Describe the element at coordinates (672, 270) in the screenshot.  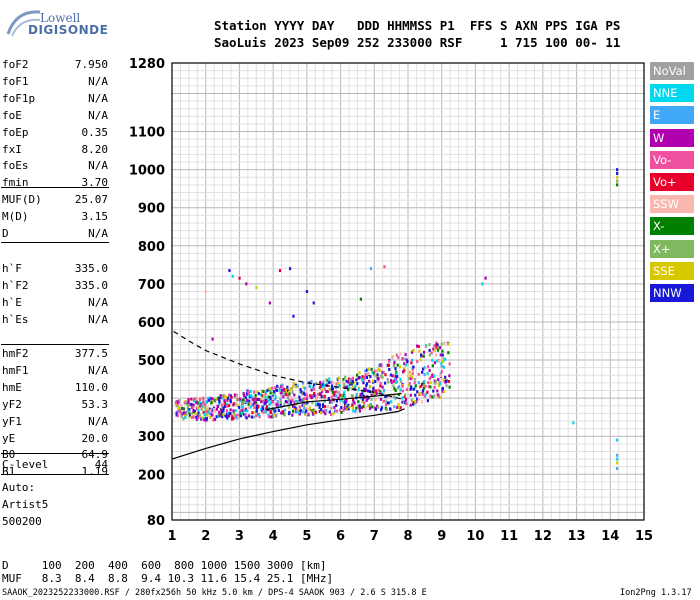
I see `legend-item-sse: SSE` at that location.